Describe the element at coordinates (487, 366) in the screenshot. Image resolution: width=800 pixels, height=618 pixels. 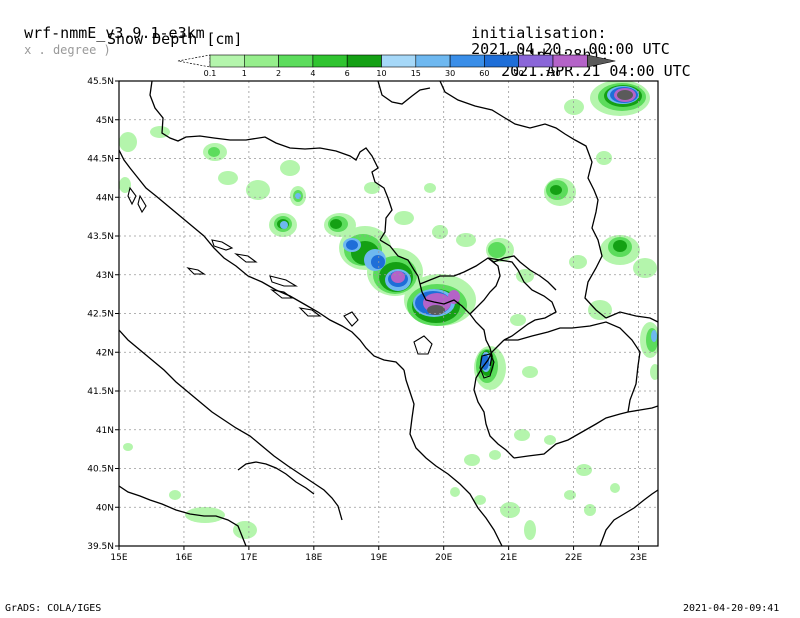
I see `lake-ohrid` at that location.